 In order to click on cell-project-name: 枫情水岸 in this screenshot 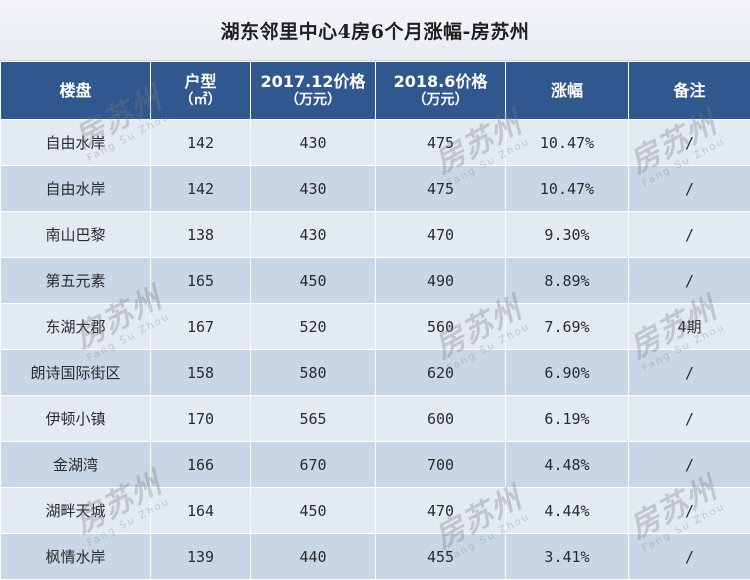, I will do `click(76, 557)`.